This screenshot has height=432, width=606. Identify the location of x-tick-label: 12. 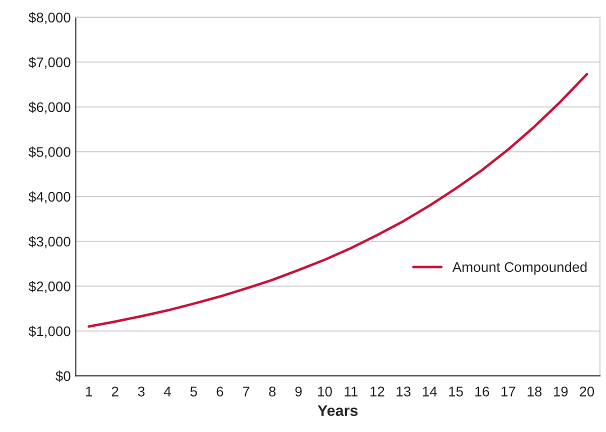
(377, 391).